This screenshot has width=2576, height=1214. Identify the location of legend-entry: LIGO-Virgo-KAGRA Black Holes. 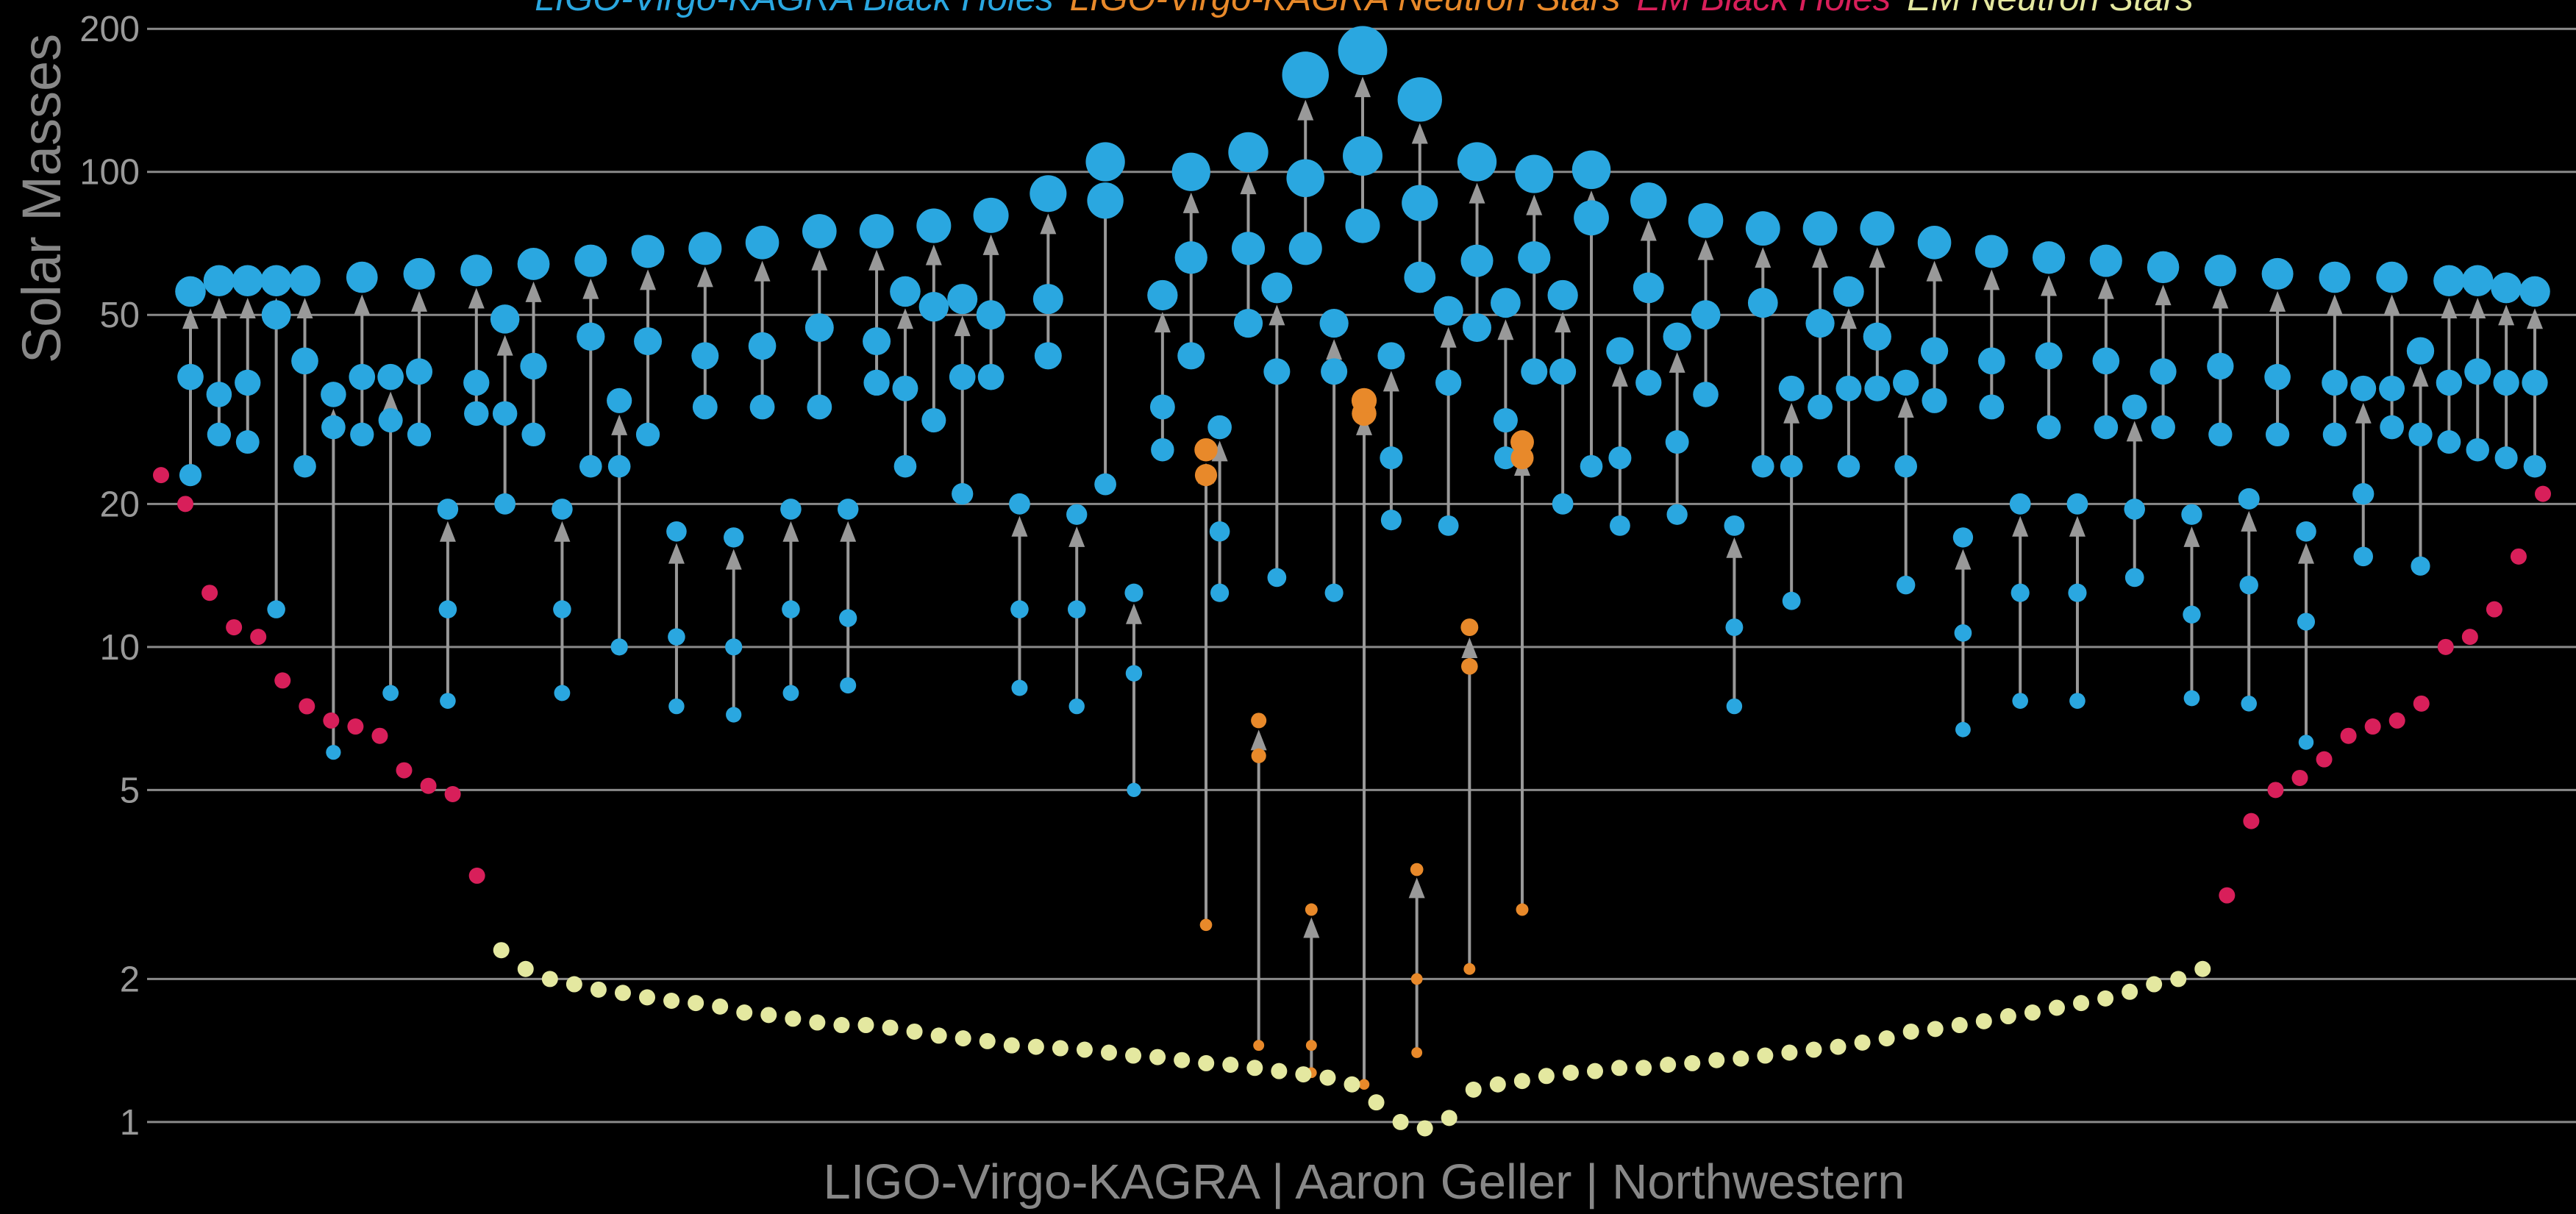
(794, 9).